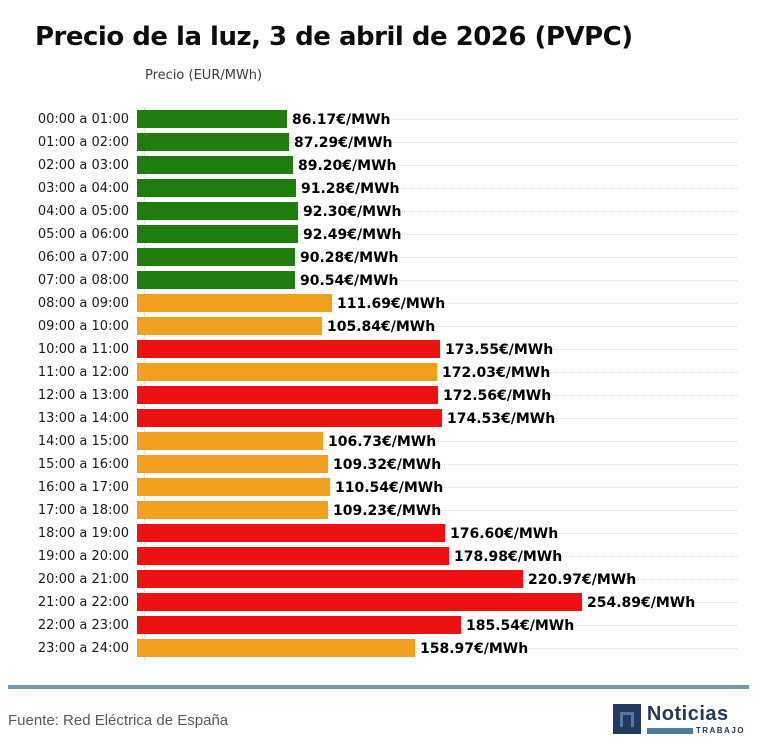 This screenshot has width=758, height=755. I want to click on bar-track: 158.97€/MWh, so click(437, 648).